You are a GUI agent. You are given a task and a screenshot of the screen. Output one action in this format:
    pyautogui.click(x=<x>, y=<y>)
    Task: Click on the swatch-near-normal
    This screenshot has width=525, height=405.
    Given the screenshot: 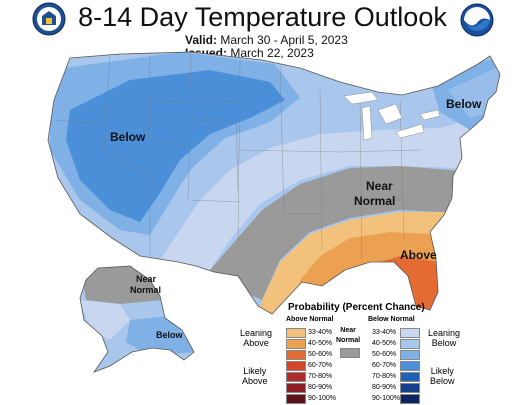 What is the action you would take?
    pyautogui.click(x=350, y=353)
    